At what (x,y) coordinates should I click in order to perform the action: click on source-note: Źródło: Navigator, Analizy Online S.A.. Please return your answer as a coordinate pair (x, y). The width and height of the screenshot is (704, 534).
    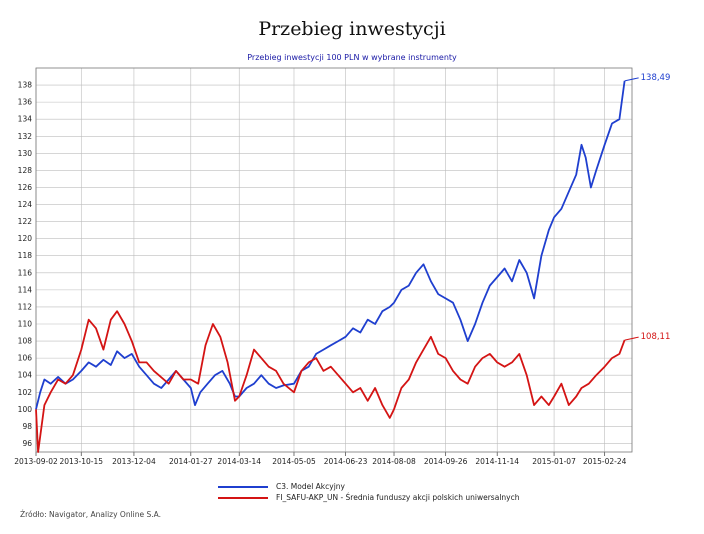
    Looking at the image, I should click on (91, 514).